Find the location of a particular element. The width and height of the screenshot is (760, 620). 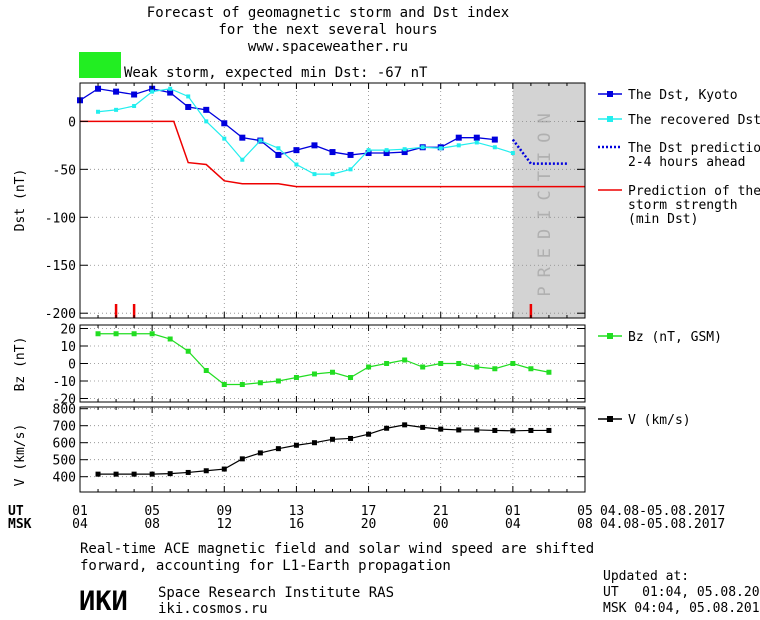

updated-ut: UT 01:04, 05.08.2017 is located at coordinates (681, 592).